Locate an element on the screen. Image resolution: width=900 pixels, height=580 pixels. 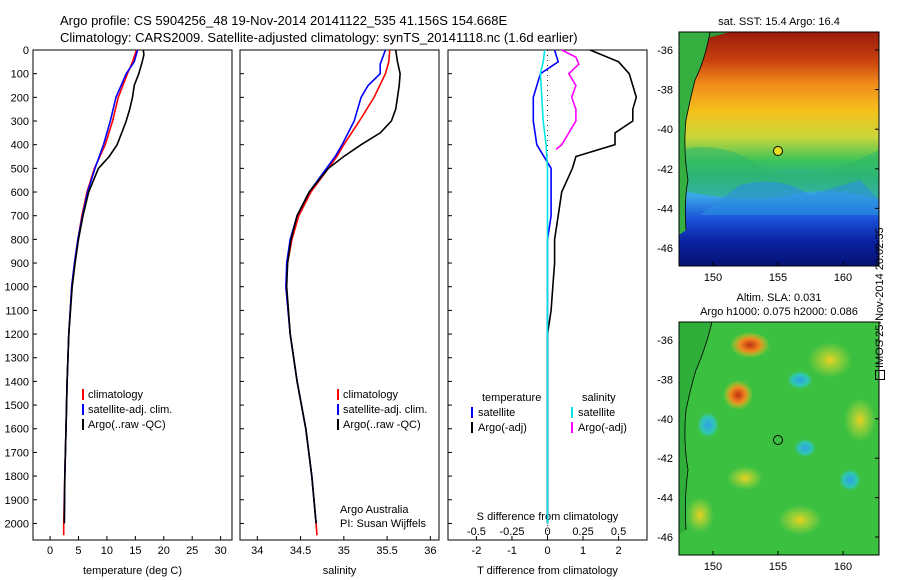
imos-timestamp: IMOS 25-Nov-2014 20:02:35 is located at coordinates (880, 303).